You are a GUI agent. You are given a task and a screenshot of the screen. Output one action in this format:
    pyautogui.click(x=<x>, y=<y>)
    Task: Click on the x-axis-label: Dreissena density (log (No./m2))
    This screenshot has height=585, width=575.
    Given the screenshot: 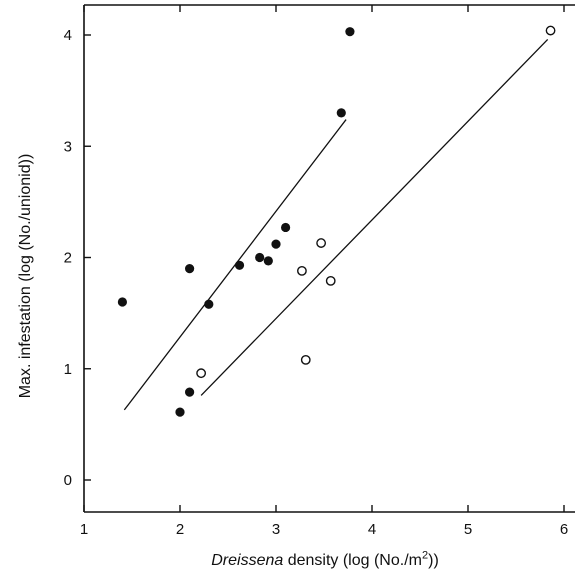 What is the action you would take?
    pyautogui.click(x=325, y=559)
    